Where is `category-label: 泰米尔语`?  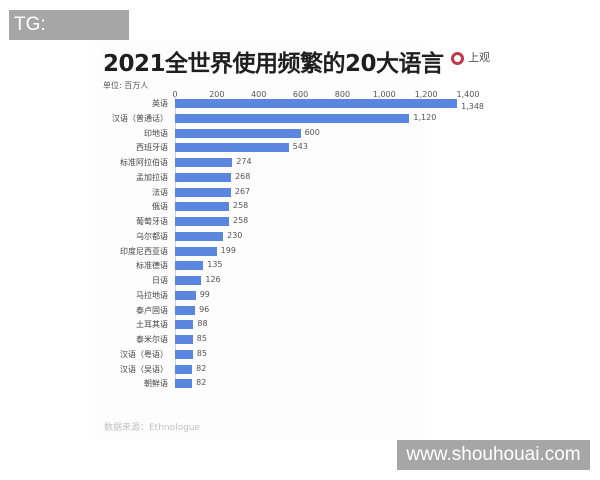
category-label: 泰米尔语 is located at coordinates (152, 339).